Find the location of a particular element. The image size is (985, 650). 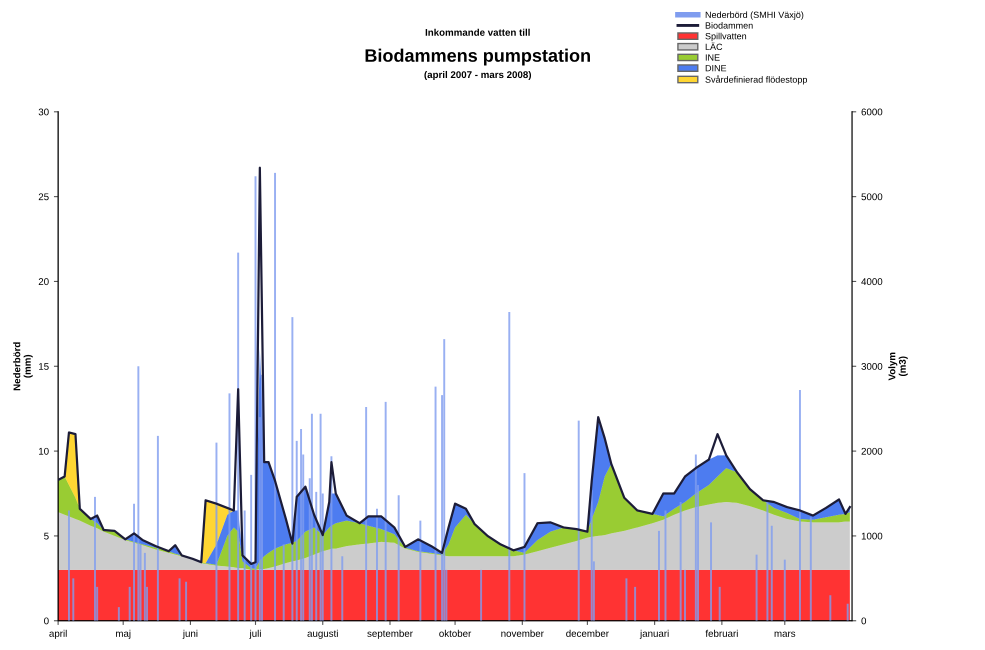

x-tick-label: augusti is located at coordinates (322, 634).